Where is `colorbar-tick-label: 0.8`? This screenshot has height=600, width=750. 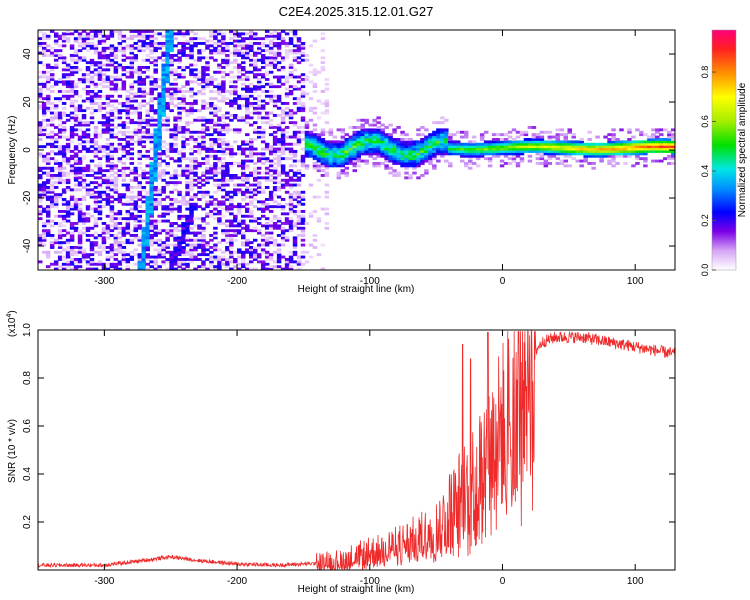 colorbar-tick-label: 0.8 is located at coordinates (705, 72).